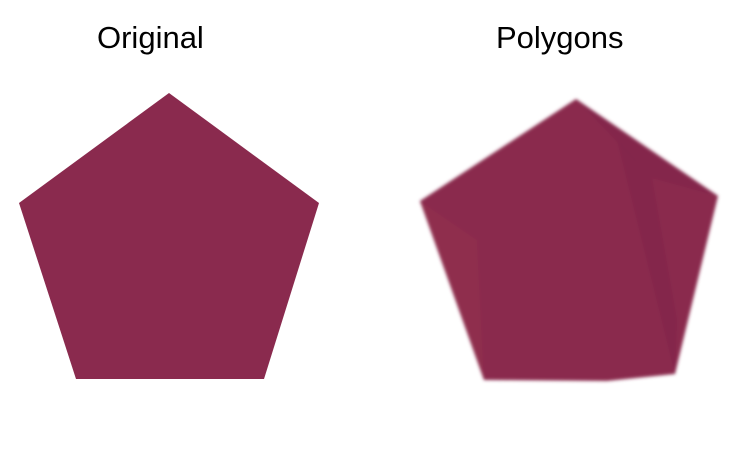  I want to click on original-title: Original, so click(150, 37).